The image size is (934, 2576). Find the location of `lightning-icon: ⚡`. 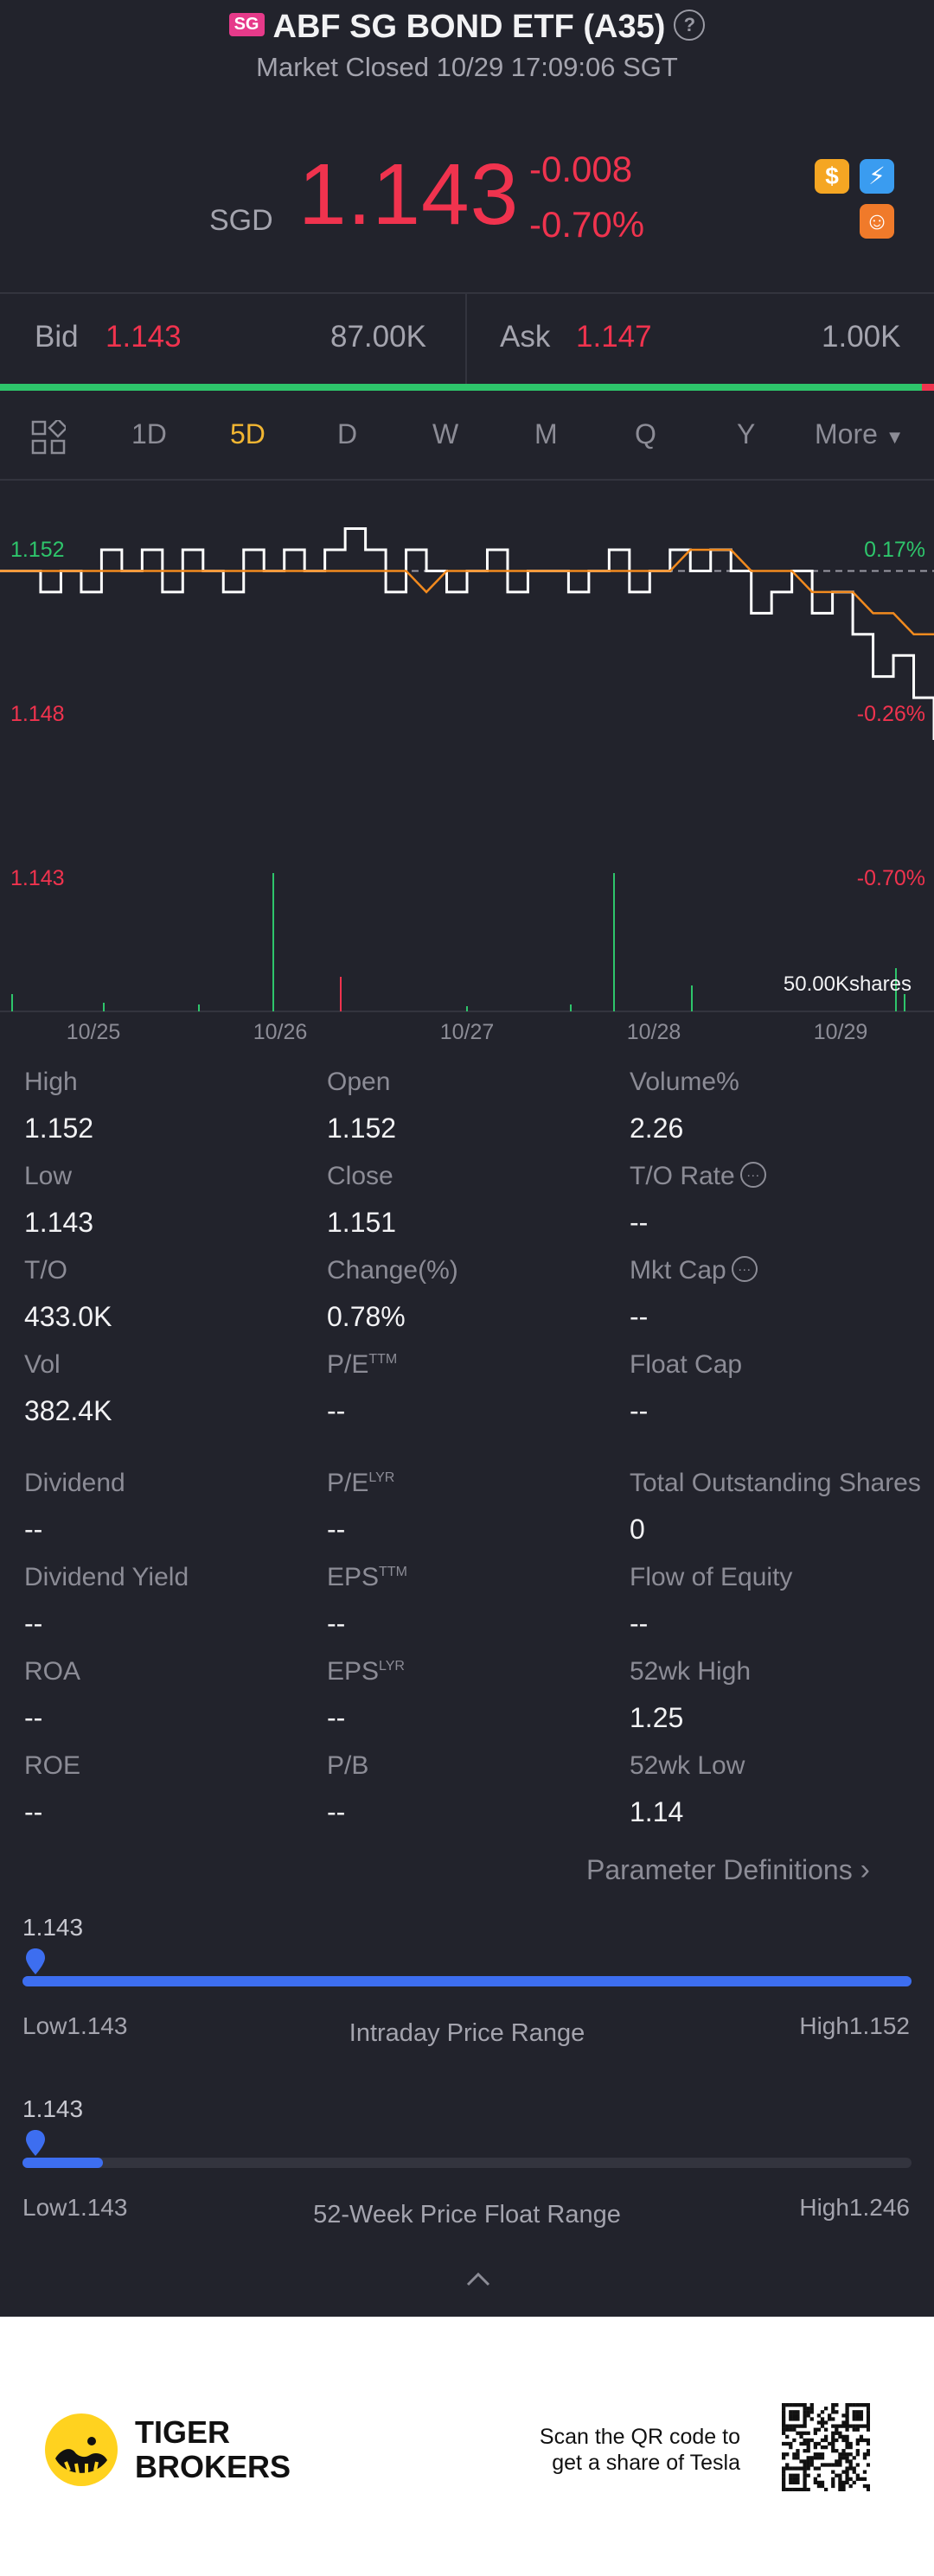

lightning-icon: ⚡ is located at coordinates (877, 176).